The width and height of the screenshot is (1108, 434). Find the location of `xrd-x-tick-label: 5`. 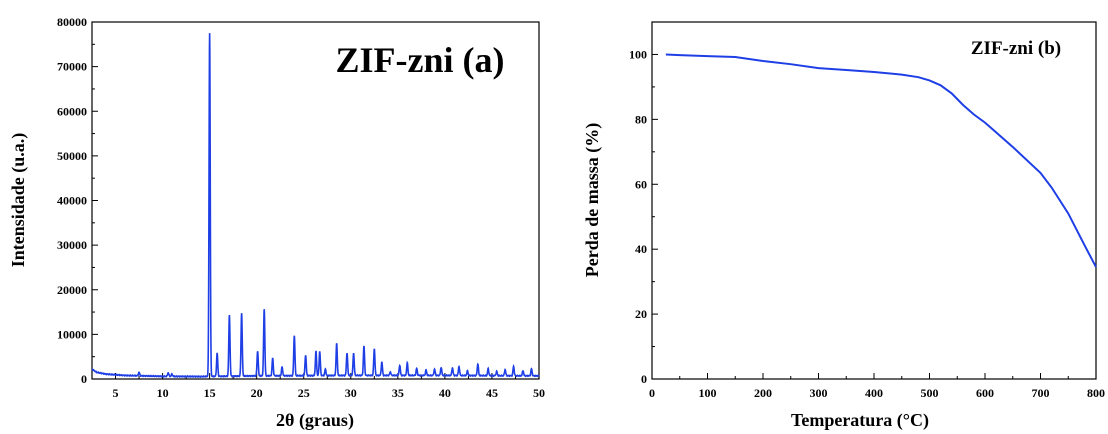

xrd-x-tick-label: 5 is located at coordinates (116, 393).